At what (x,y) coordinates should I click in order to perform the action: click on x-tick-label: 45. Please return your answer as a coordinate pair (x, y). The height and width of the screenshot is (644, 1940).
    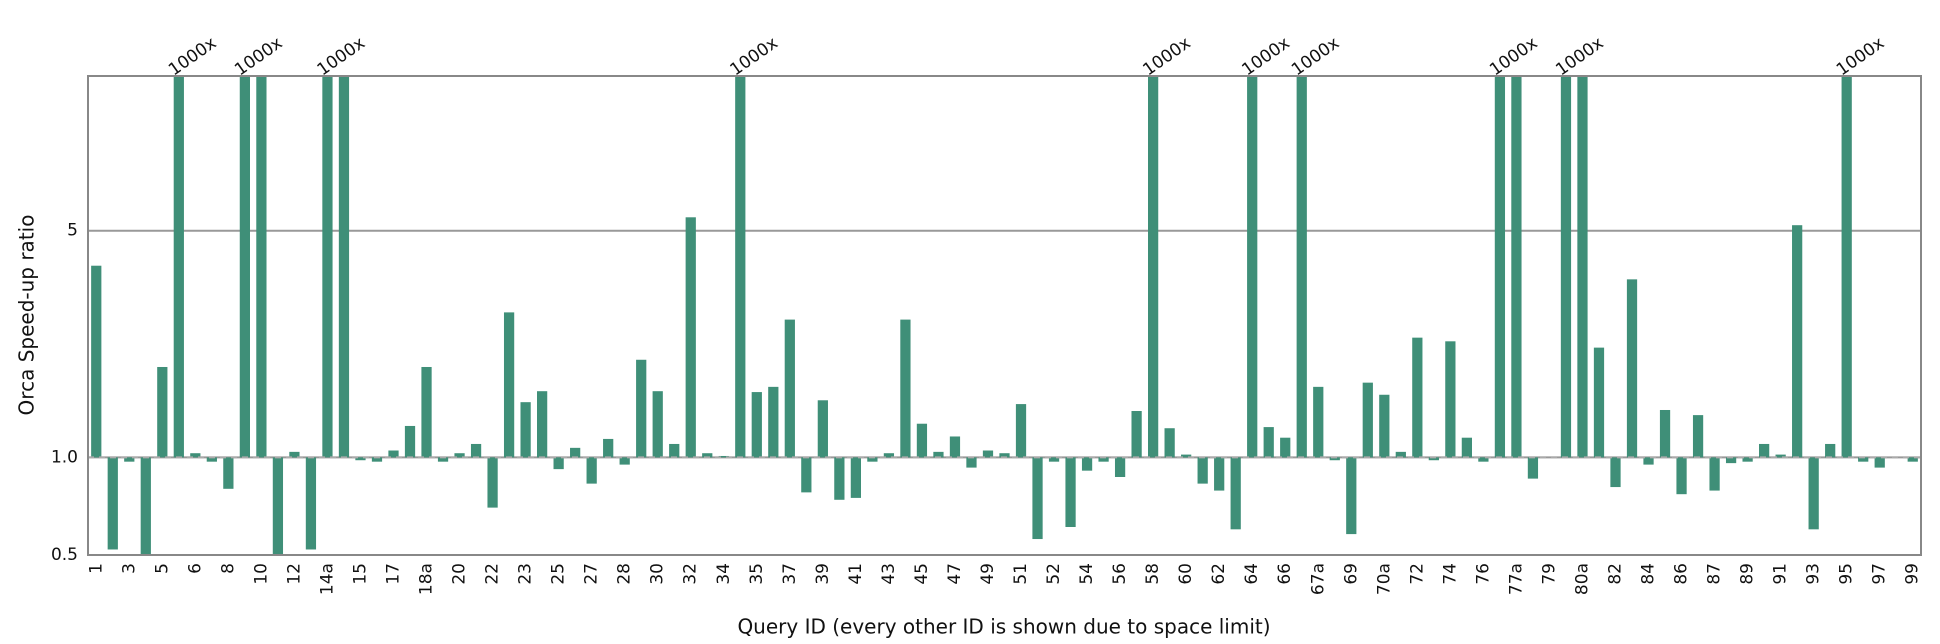
    Looking at the image, I should click on (922, 574).